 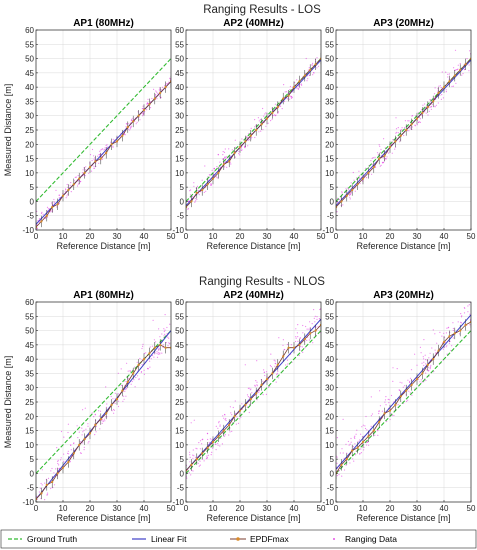 What do you see at coordinates (269, 539) in the screenshot?
I see `legend-epdf-label: EPDFmax` at bounding box center [269, 539].